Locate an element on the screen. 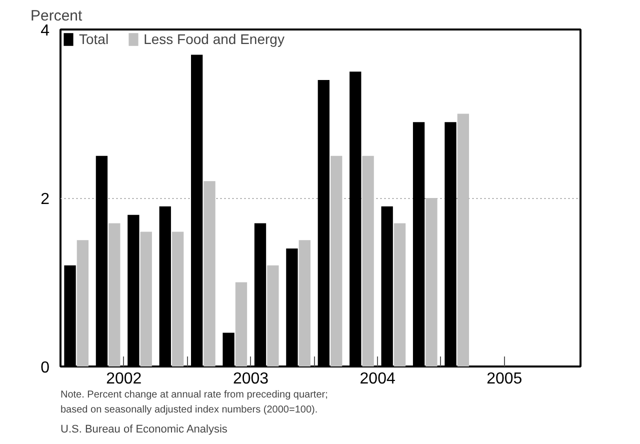 Image resolution: width=640 pixels, height=444 pixels. x-tick-label: 2005 is located at coordinates (504, 379).